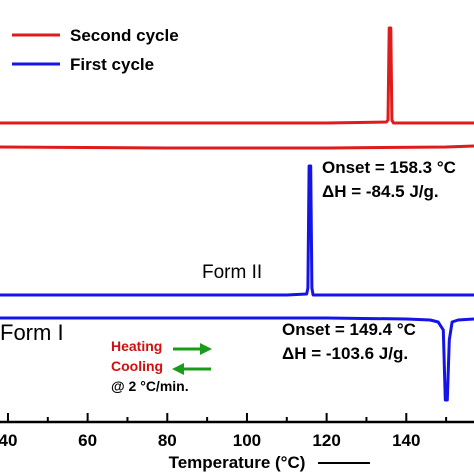  I want to click on form-ii-label: Form II, so click(232, 272).